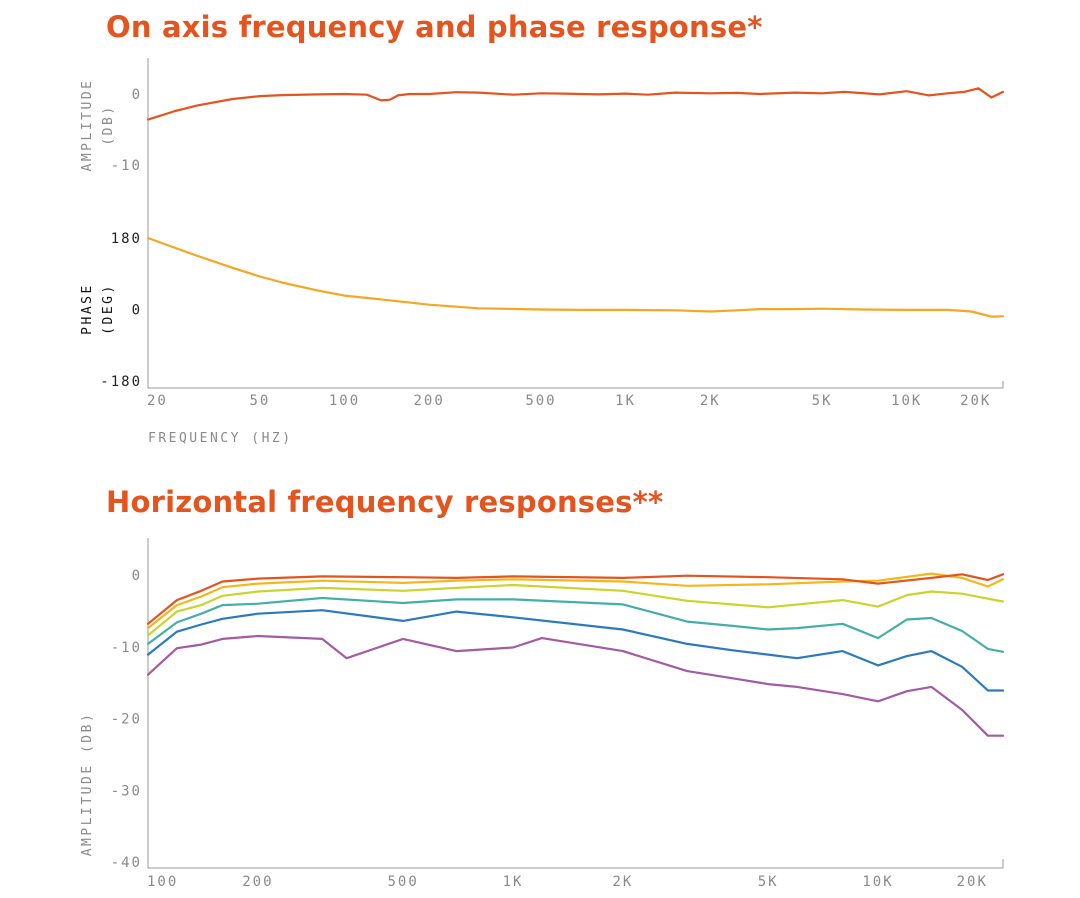 The image size is (1080, 898). What do you see at coordinates (137, 95) in the screenshot?
I see `amplitude-tick-label: 0` at bounding box center [137, 95].